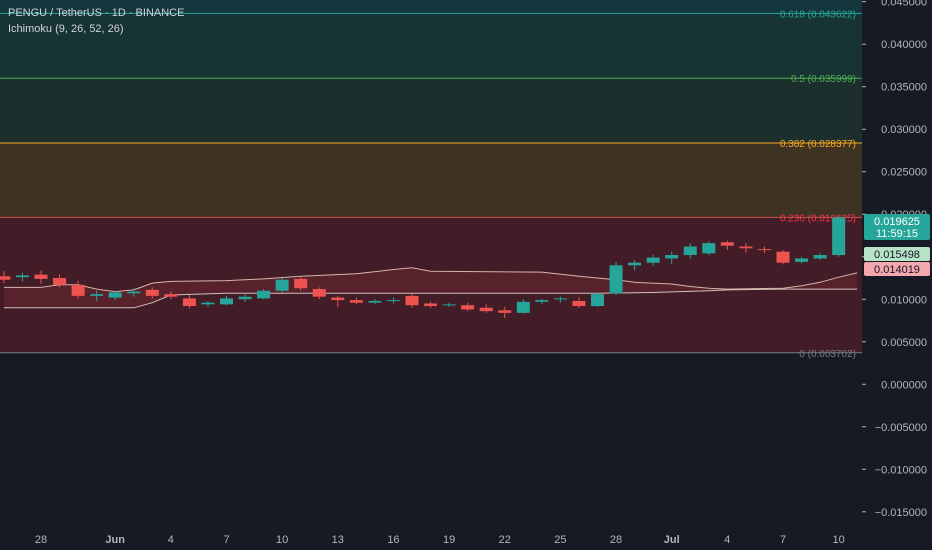 The width and height of the screenshot is (932, 550). What do you see at coordinates (904, 173) in the screenshot?
I see `y-tick-label-4: 0.025000` at bounding box center [904, 173].